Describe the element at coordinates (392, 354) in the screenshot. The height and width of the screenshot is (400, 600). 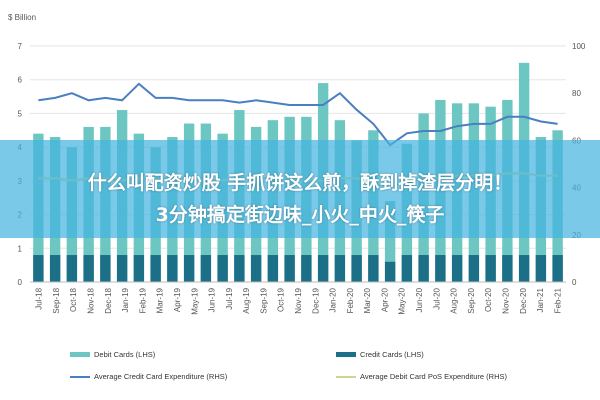
I see `legend-label-credit: Credit Cards (LHS)` at that location.